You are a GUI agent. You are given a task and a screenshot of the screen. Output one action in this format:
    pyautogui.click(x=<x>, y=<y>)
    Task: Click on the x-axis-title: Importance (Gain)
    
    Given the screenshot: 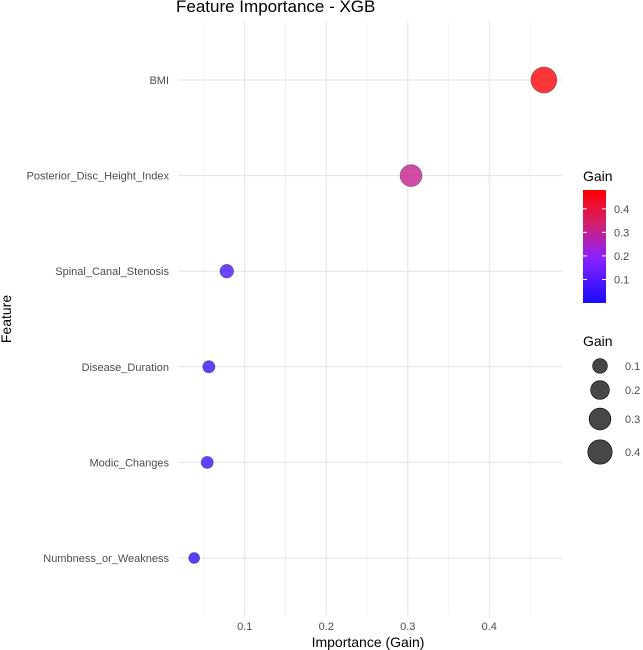 What is the action you would take?
    pyautogui.click(x=368, y=642)
    